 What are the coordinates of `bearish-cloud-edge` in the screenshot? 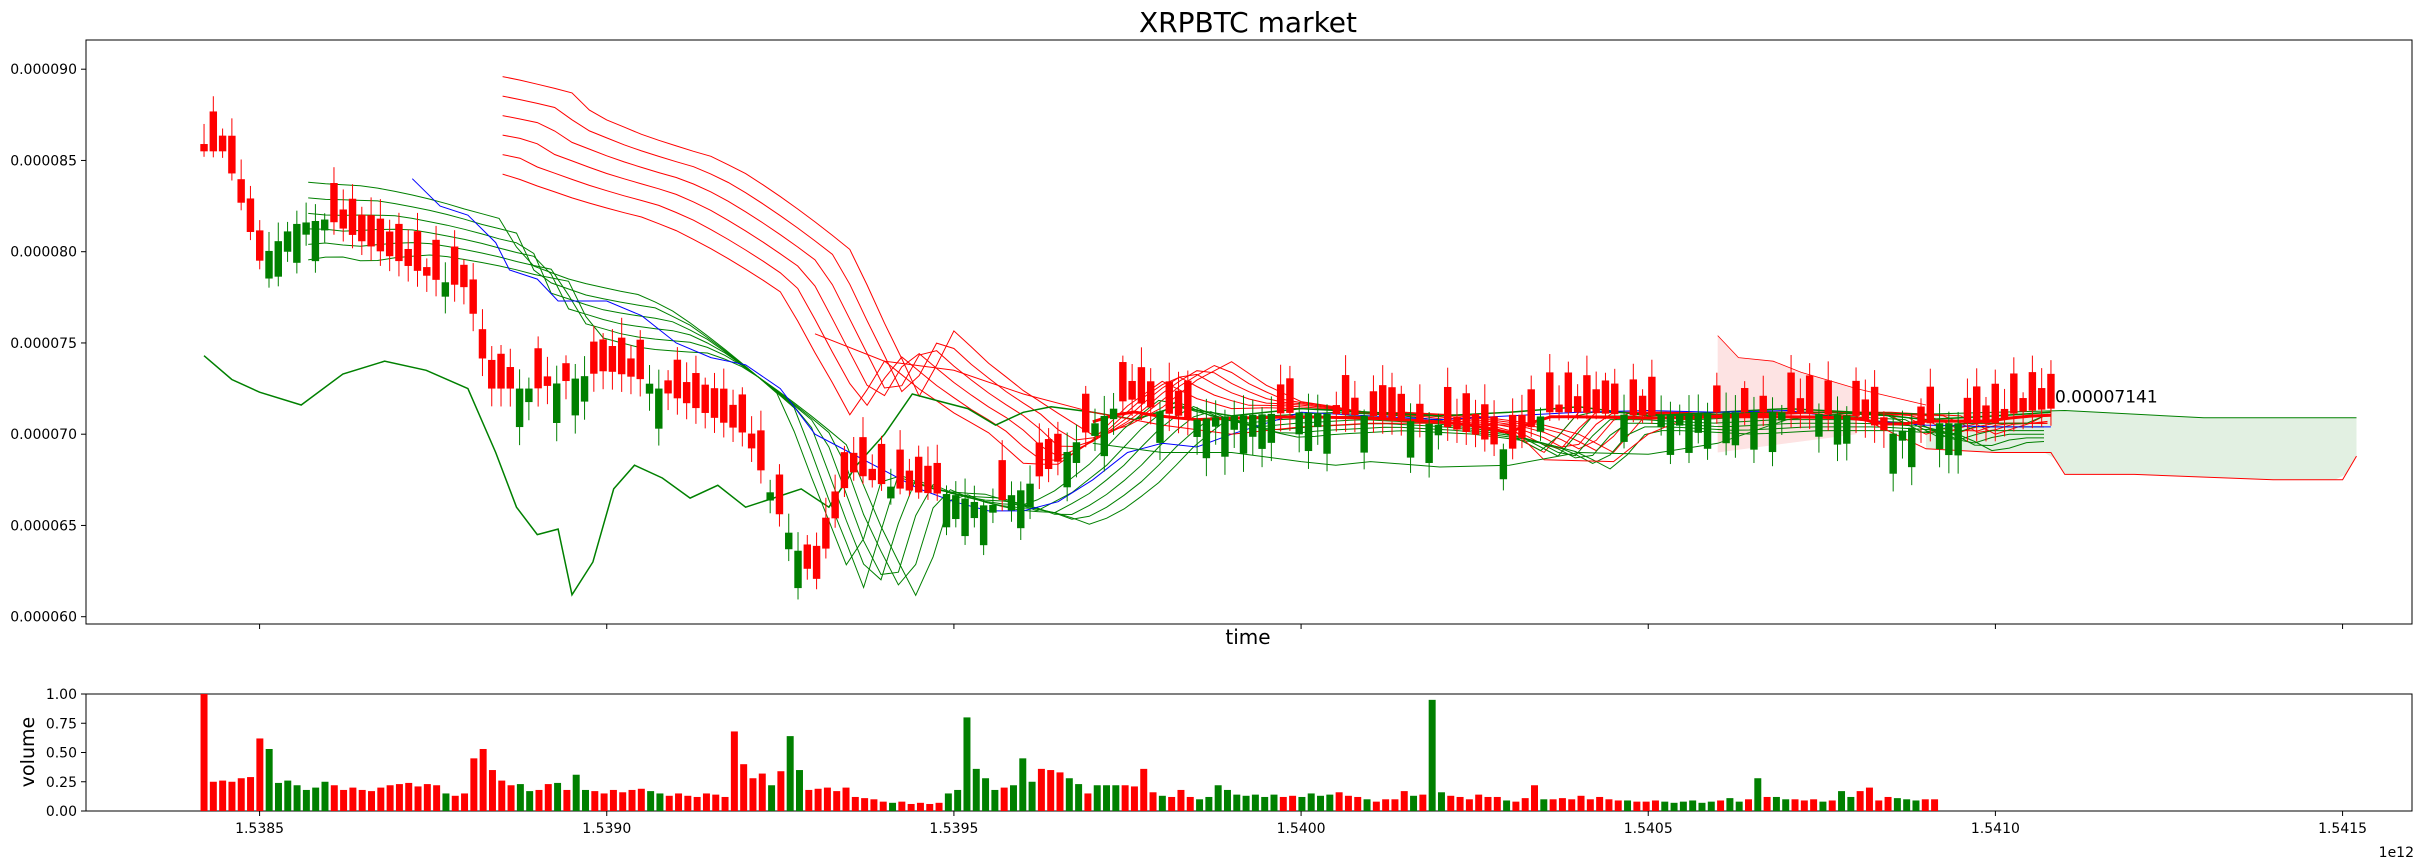 It's located at (1822, 370).